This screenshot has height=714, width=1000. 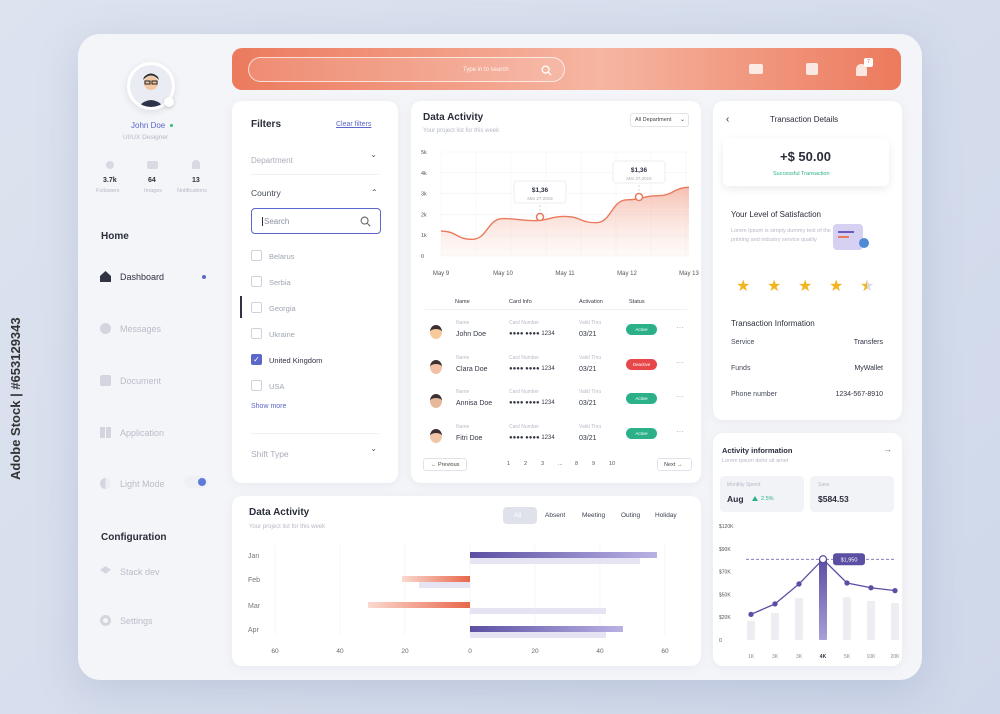 What do you see at coordinates (406, 69) in the screenshot?
I see `search-bar: Type in to search` at bounding box center [406, 69].